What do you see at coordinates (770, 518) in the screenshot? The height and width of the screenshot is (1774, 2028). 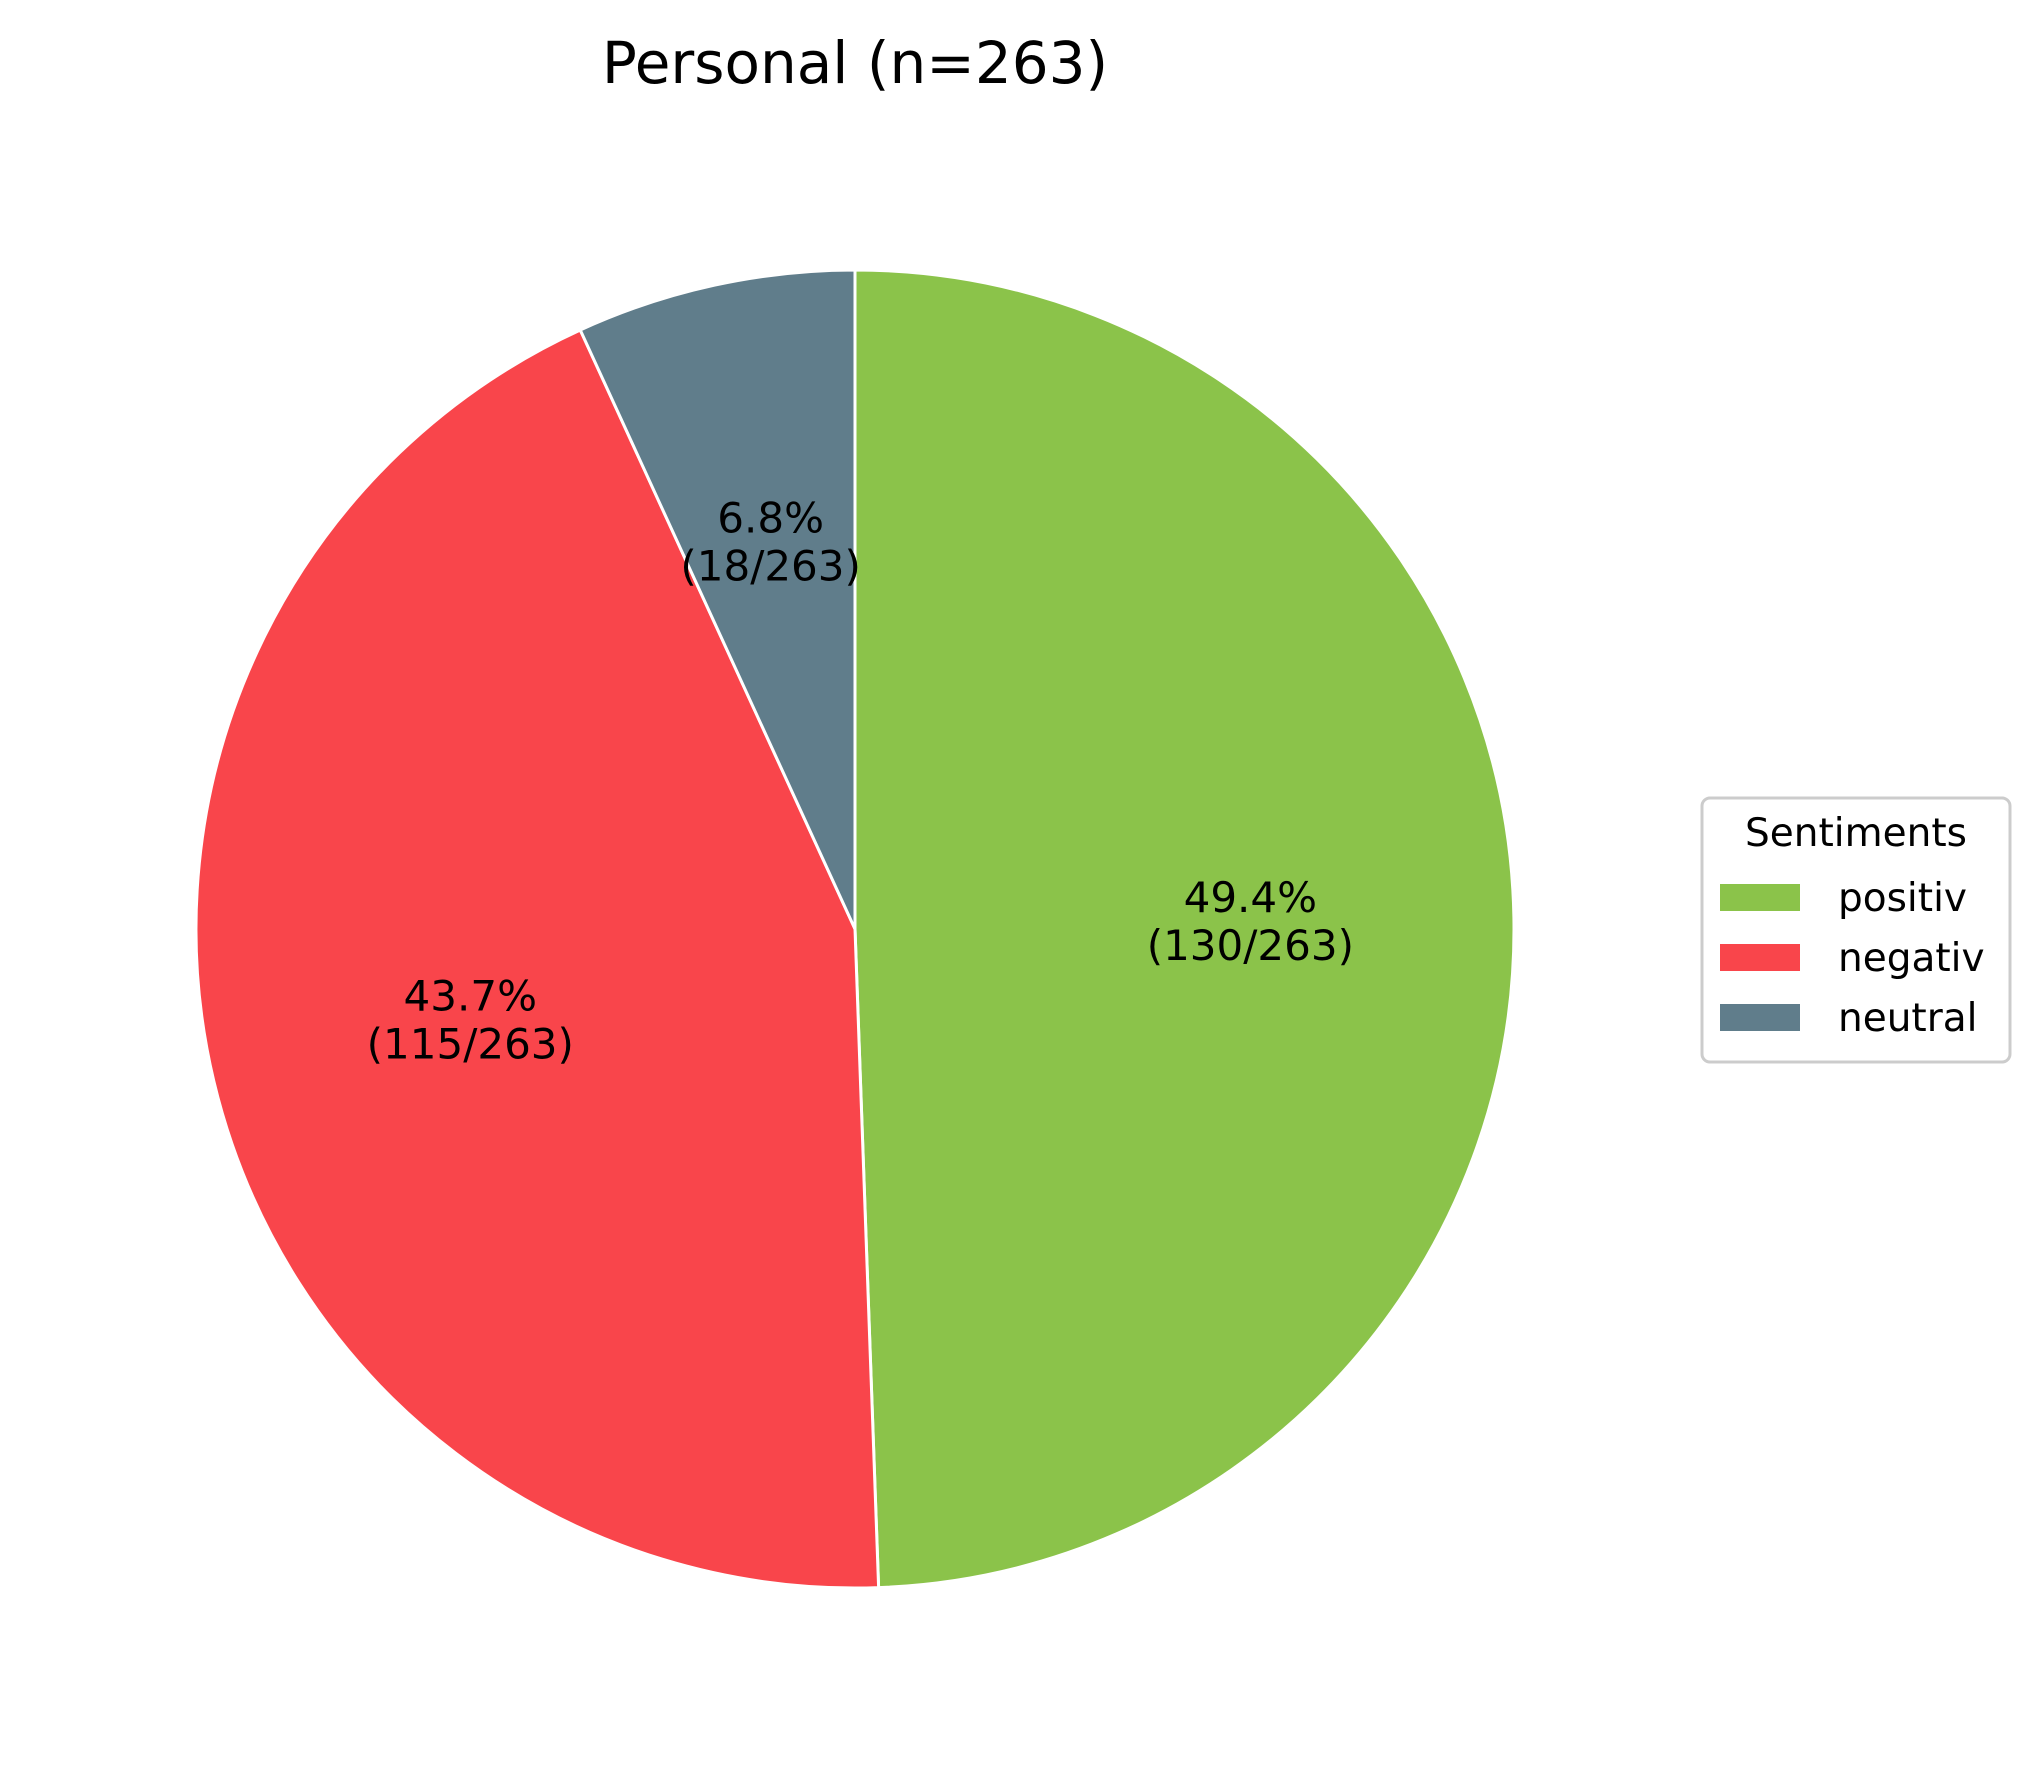 I see `slice-percent-label-neutral: 6.8%` at bounding box center [770, 518].